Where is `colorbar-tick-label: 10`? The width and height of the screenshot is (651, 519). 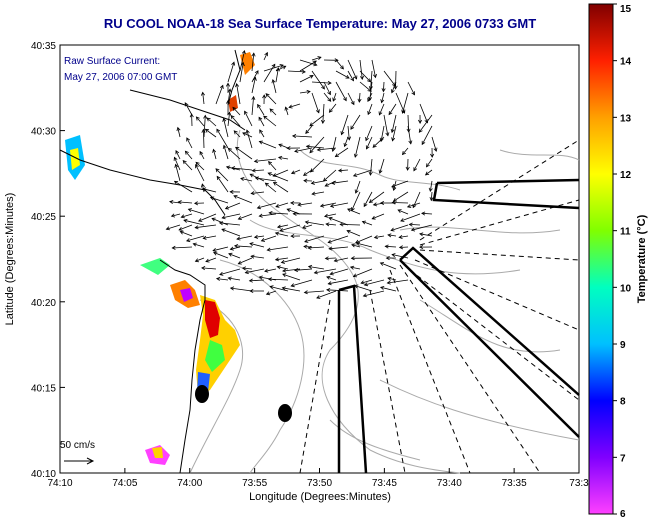 colorbar-tick-label: 10 is located at coordinates (626, 288).